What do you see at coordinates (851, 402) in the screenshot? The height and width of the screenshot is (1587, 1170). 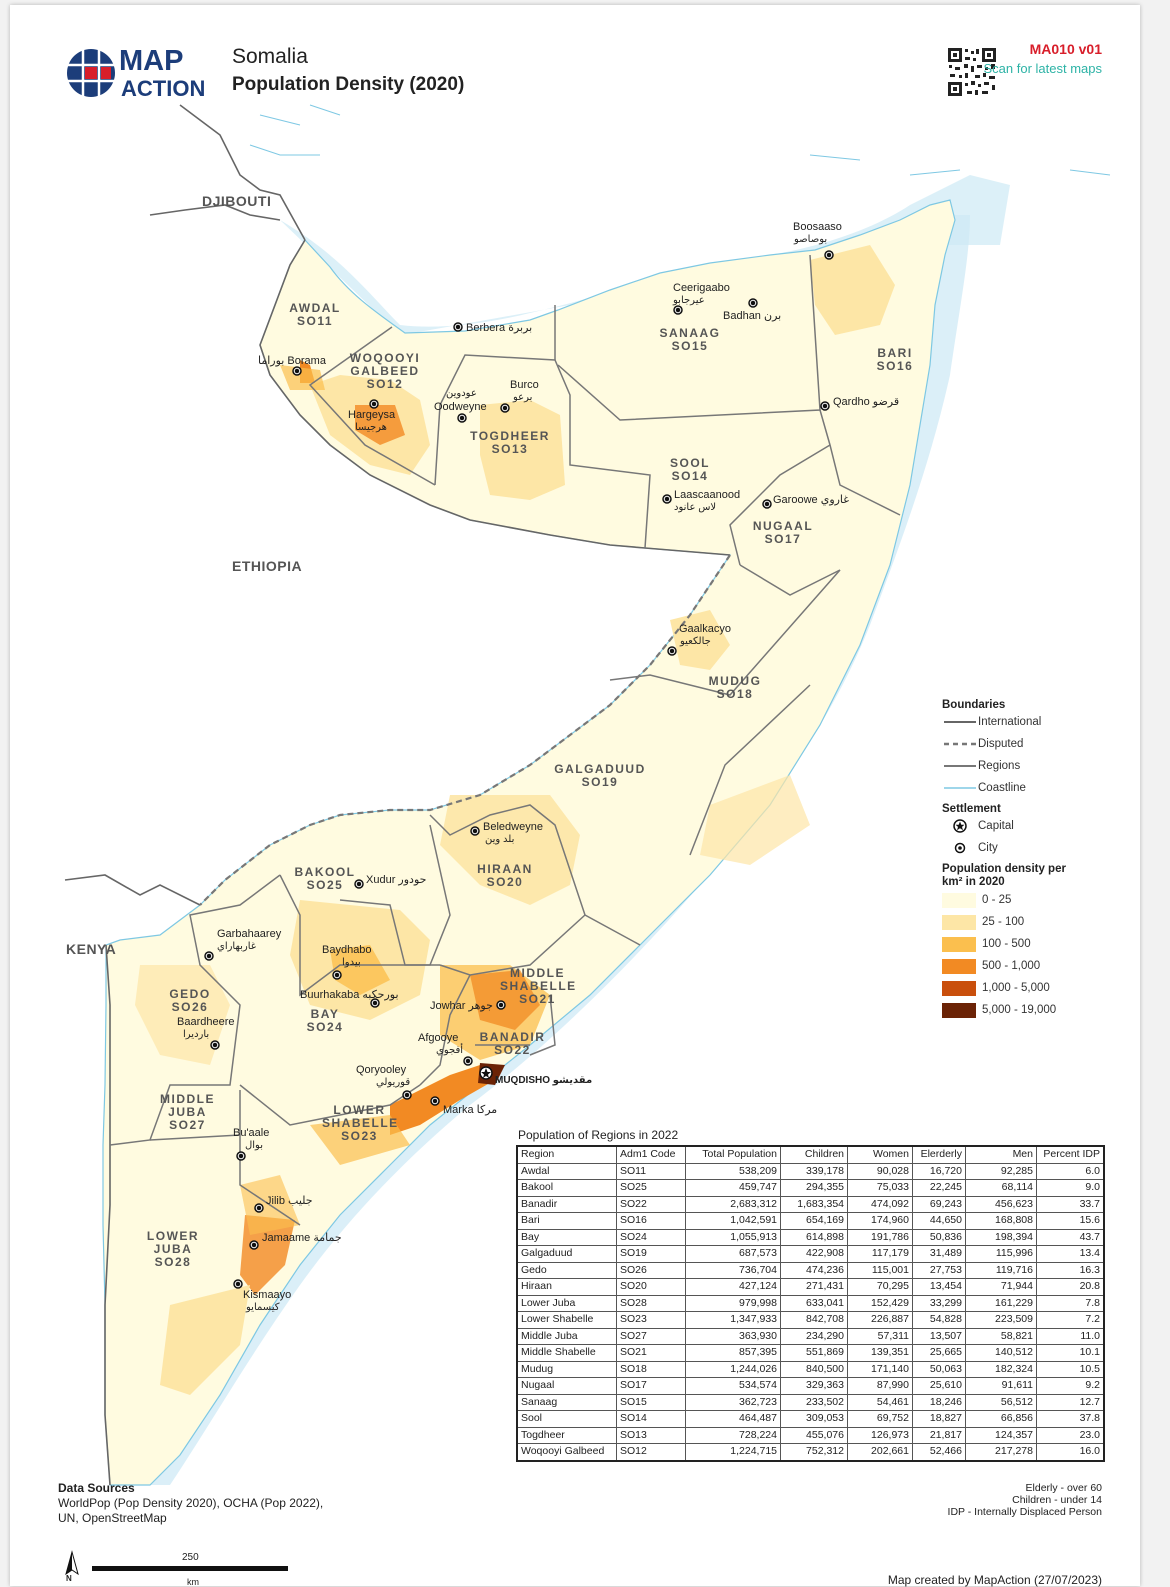 I see `city-name: Qardho` at bounding box center [851, 402].